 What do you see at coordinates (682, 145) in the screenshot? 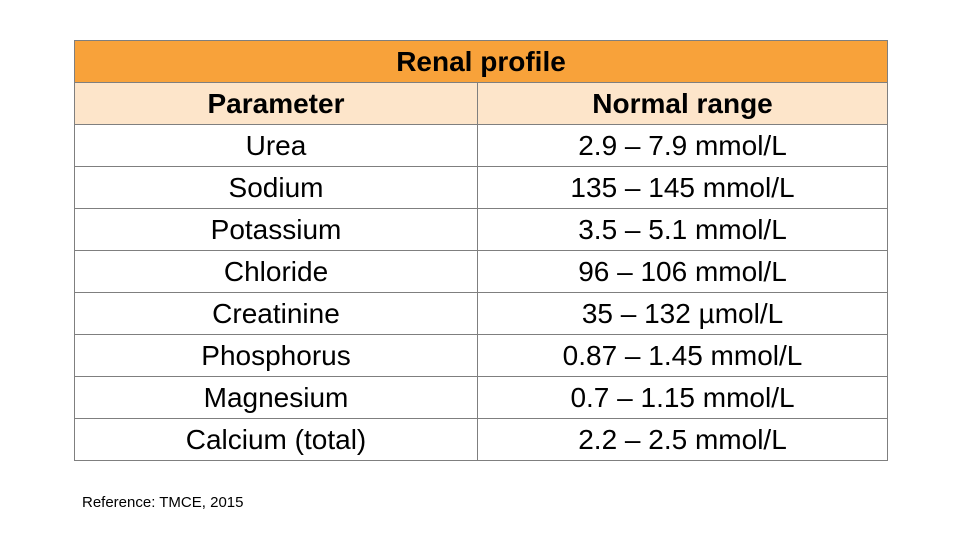
I see `range-cell: 2.9 – 7.9 mmol/L` at bounding box center [682, 145].